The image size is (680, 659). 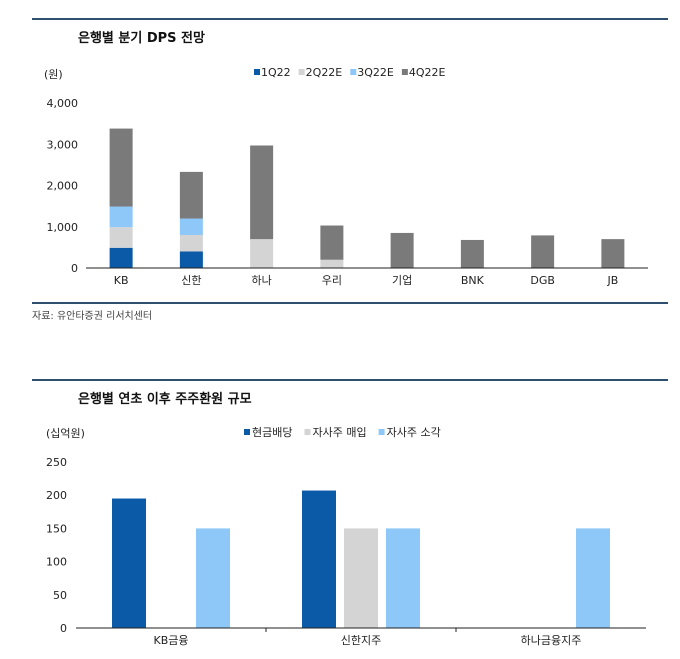 I want to click on chart2-y-tick-label: 100, so click(x=56, y=562).